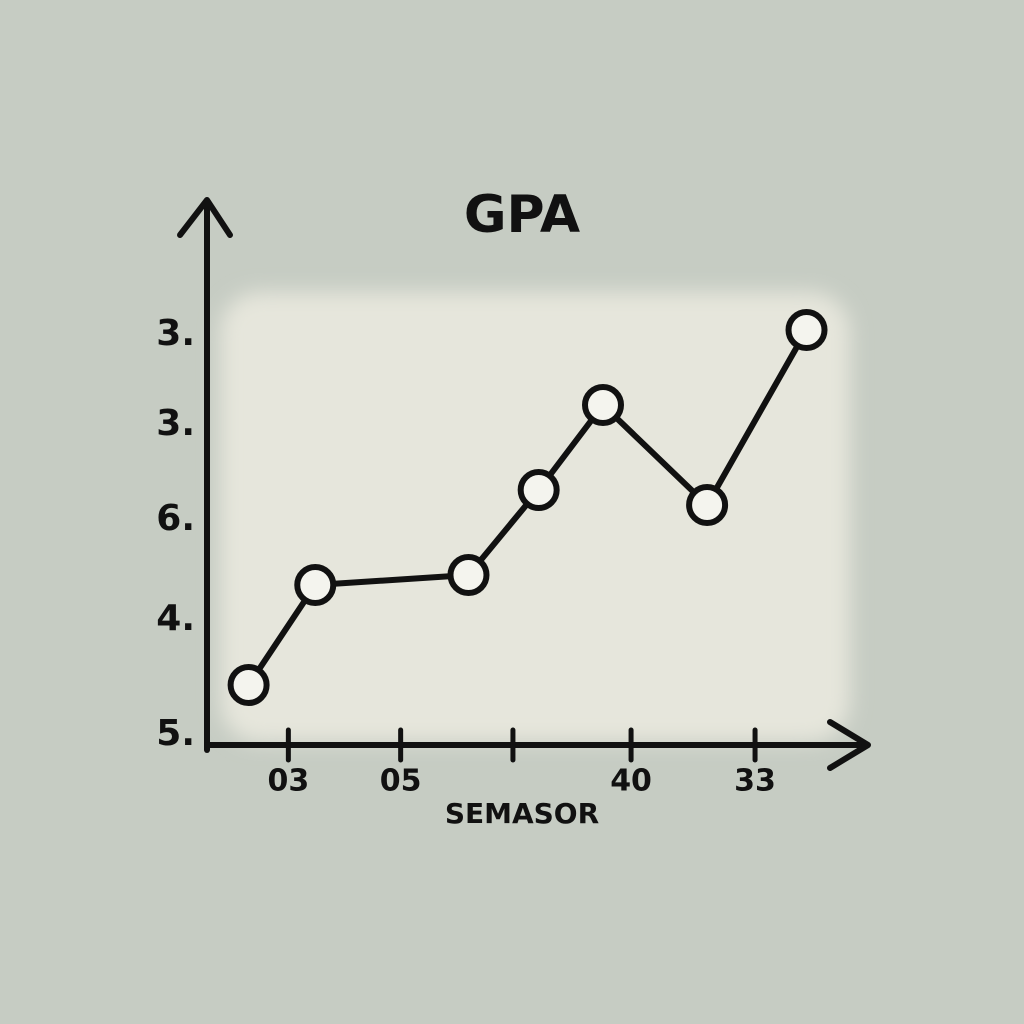 The width and height of the screenshot is (1024, 1024). What do you see at coordinates (175, 618) in the screenshot?
I see `y-tick-label: 4.` at bounding box center [175, 618].